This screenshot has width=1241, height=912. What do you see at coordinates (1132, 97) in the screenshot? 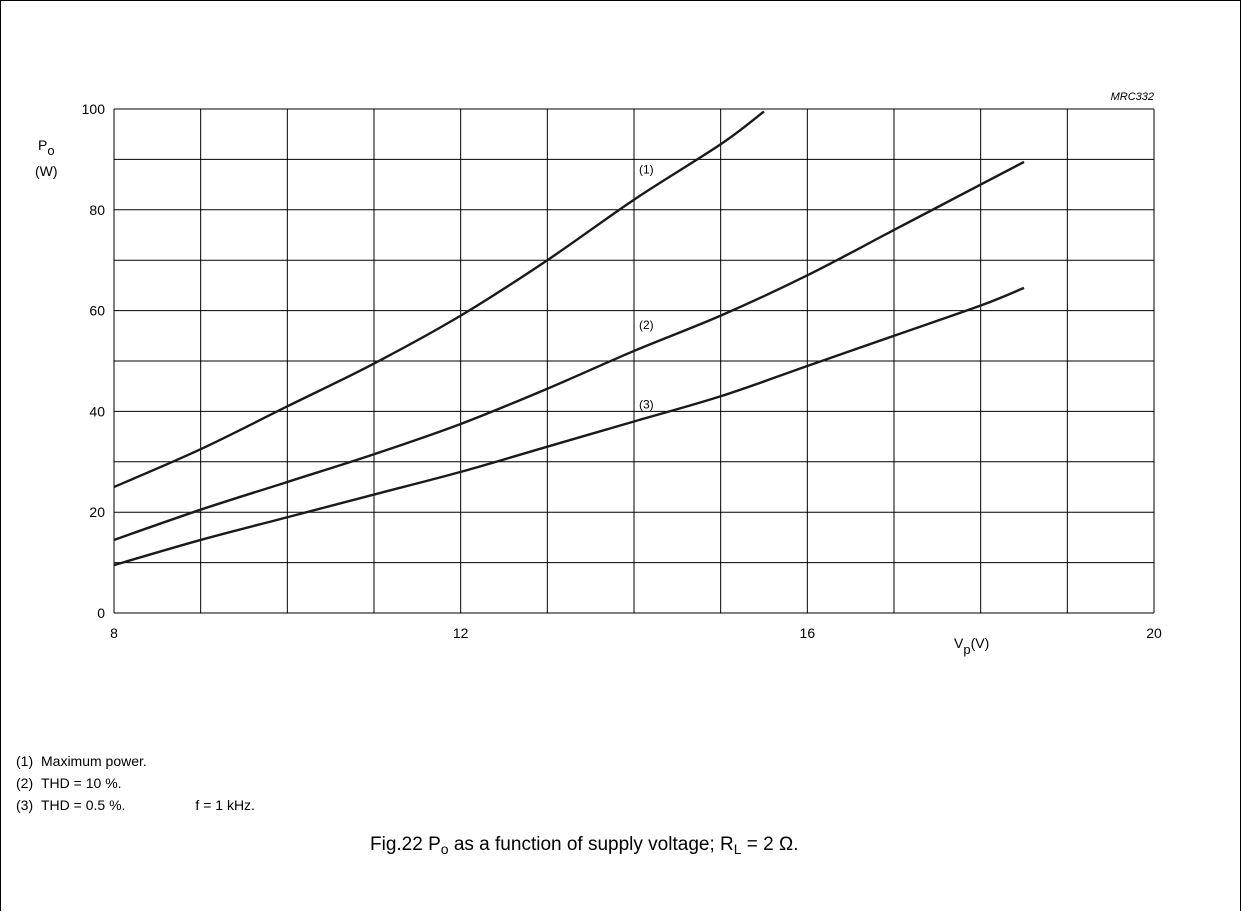
I see `chart-code: MRC332` at bounding box center [1132, 97].